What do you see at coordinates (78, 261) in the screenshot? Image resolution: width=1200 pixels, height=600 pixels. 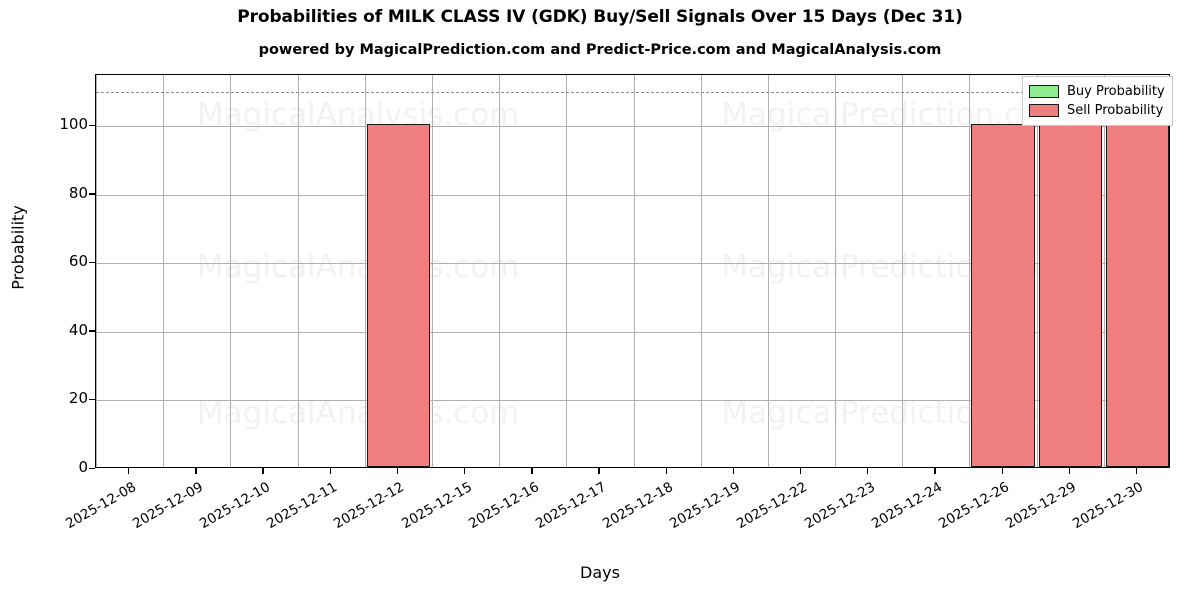 I see `y-tick-label: 60` at bounding box center [78, 261].